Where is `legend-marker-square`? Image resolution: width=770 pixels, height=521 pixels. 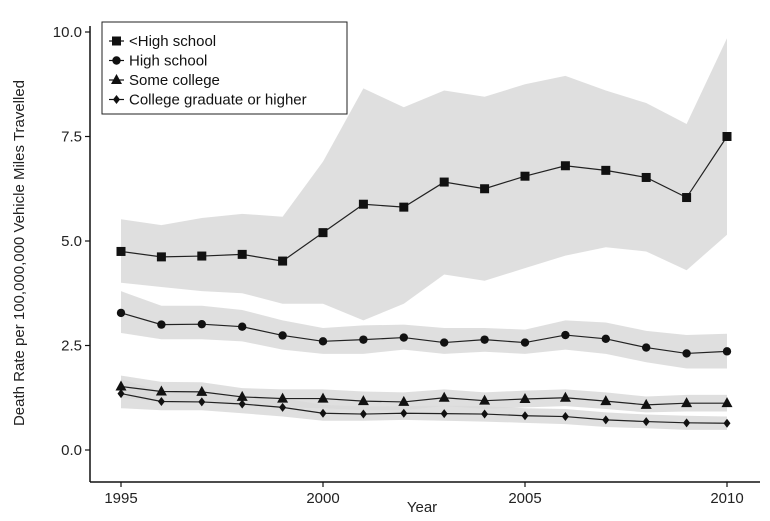
legend-marker-square is located at coordinates (116, 41).